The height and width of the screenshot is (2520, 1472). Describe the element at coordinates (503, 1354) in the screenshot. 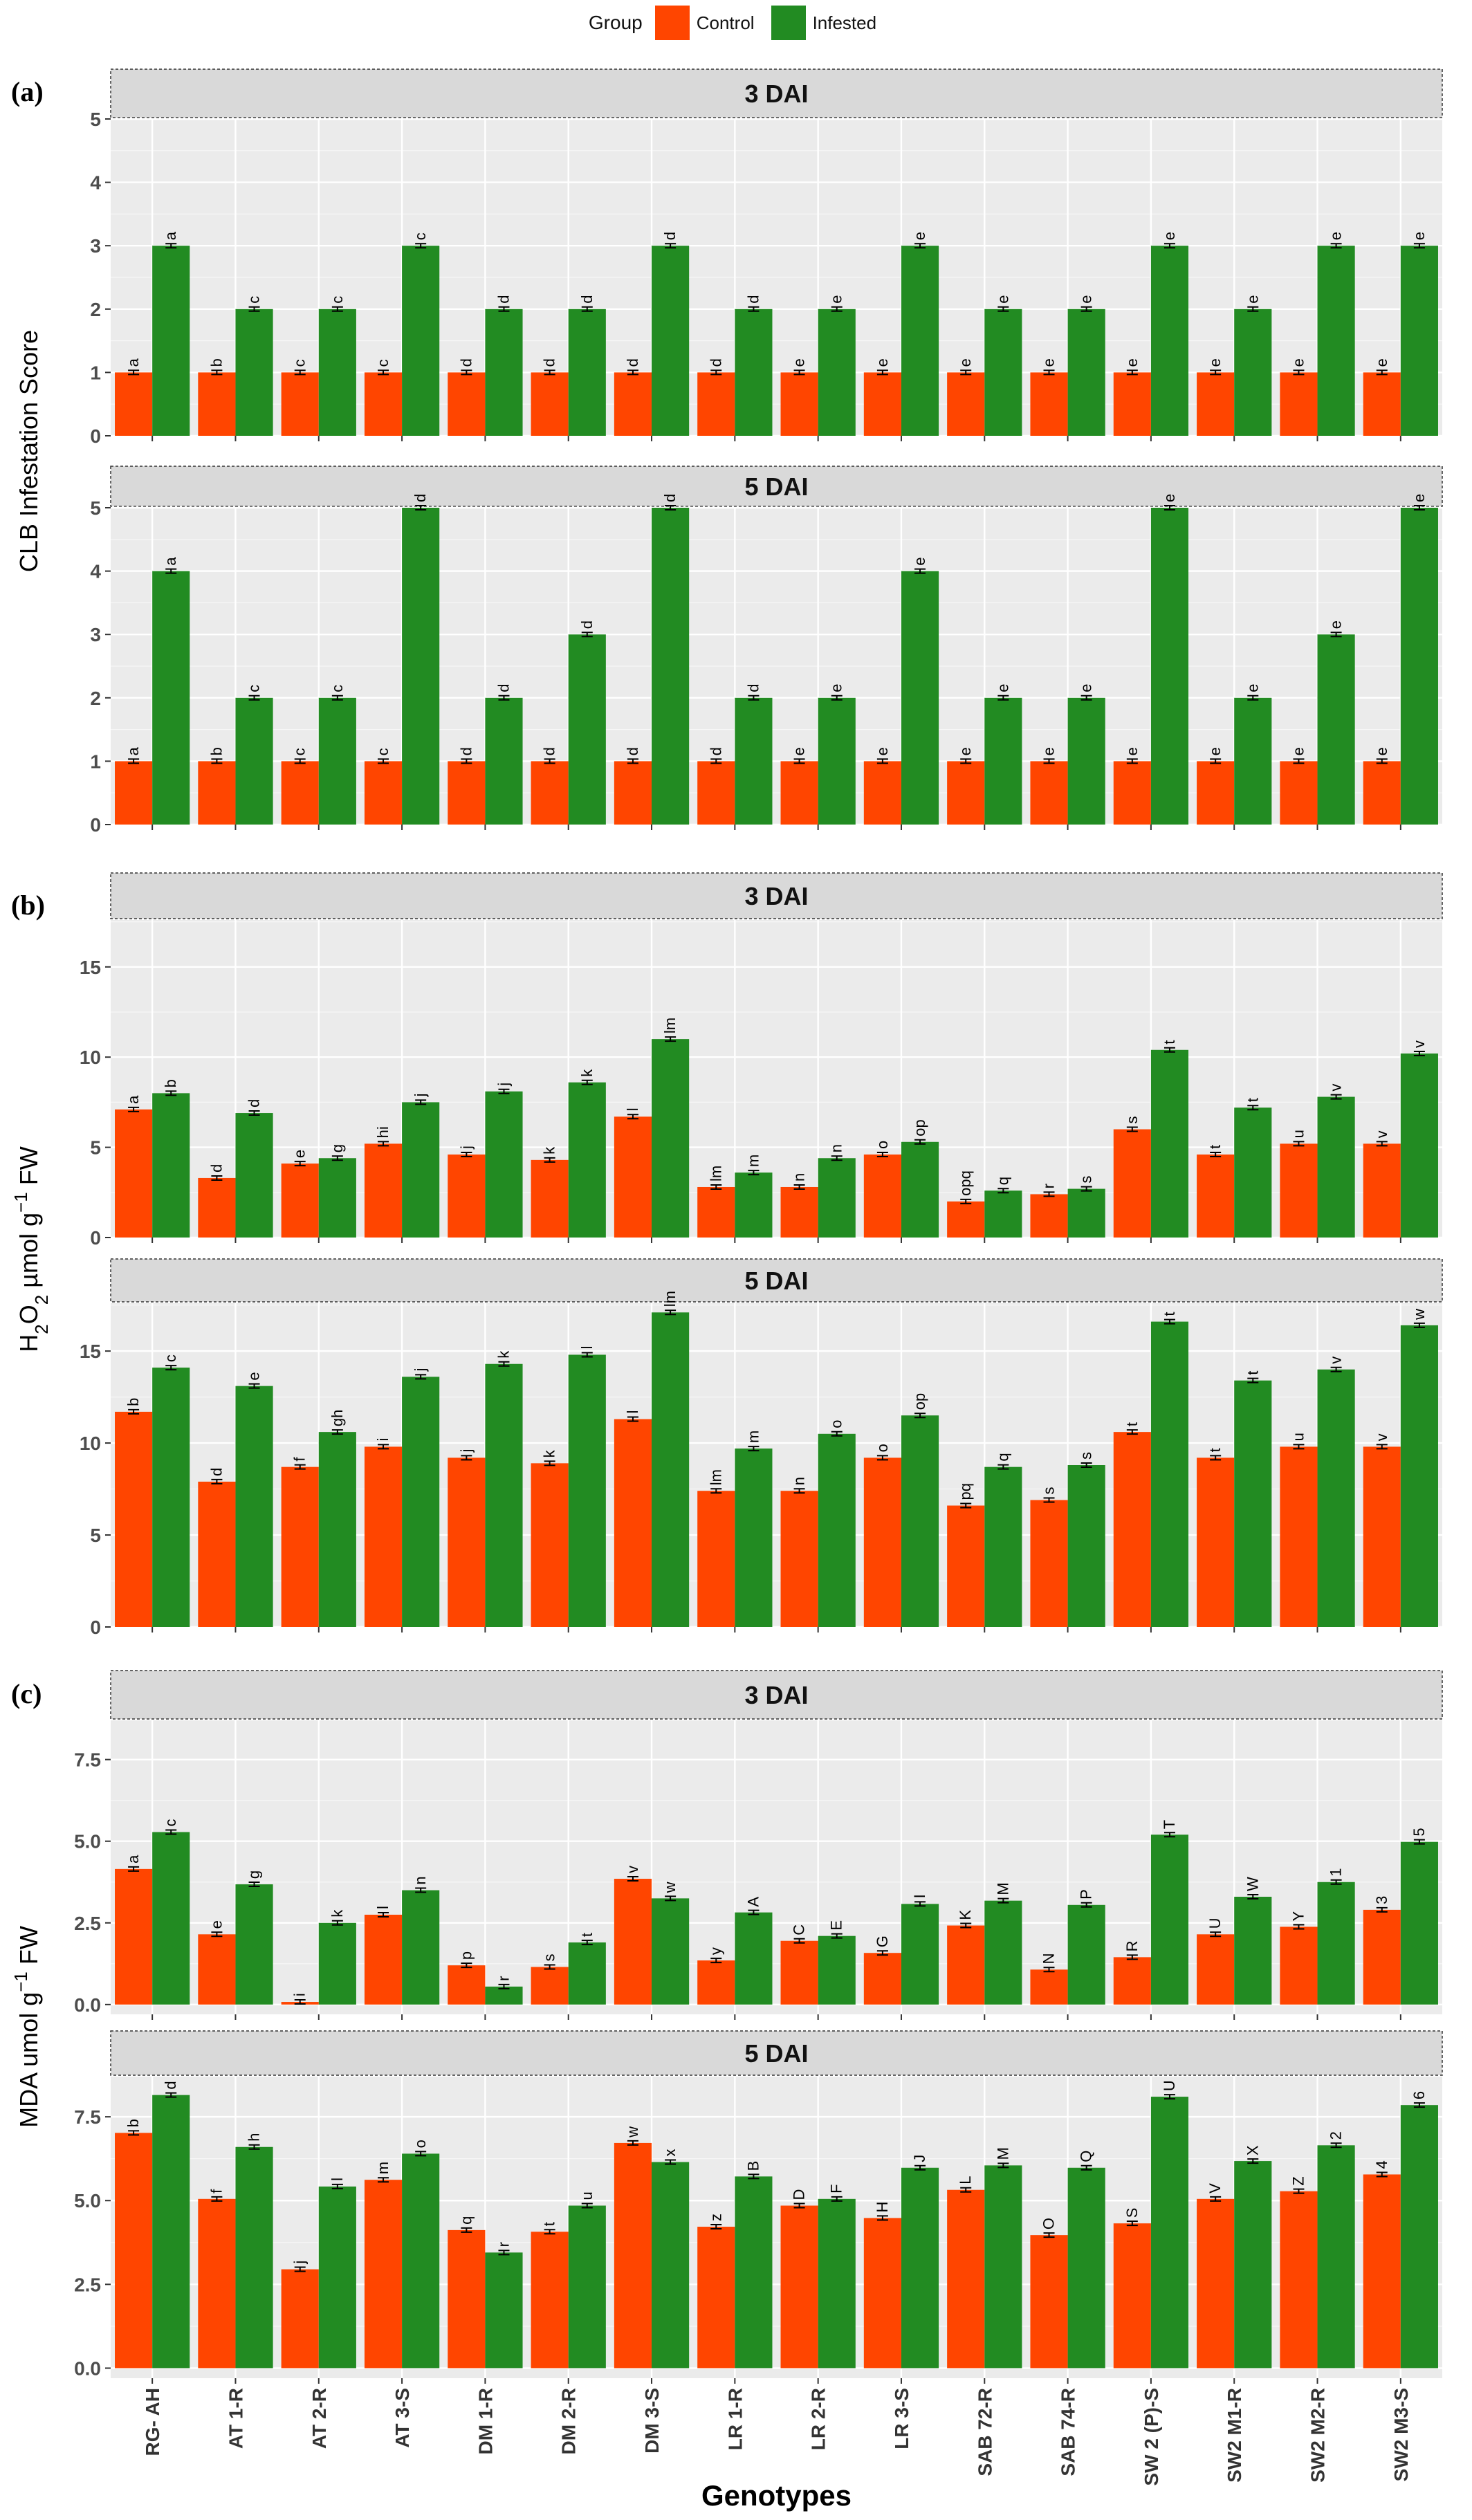

I see `significance-letter: k` at that location.